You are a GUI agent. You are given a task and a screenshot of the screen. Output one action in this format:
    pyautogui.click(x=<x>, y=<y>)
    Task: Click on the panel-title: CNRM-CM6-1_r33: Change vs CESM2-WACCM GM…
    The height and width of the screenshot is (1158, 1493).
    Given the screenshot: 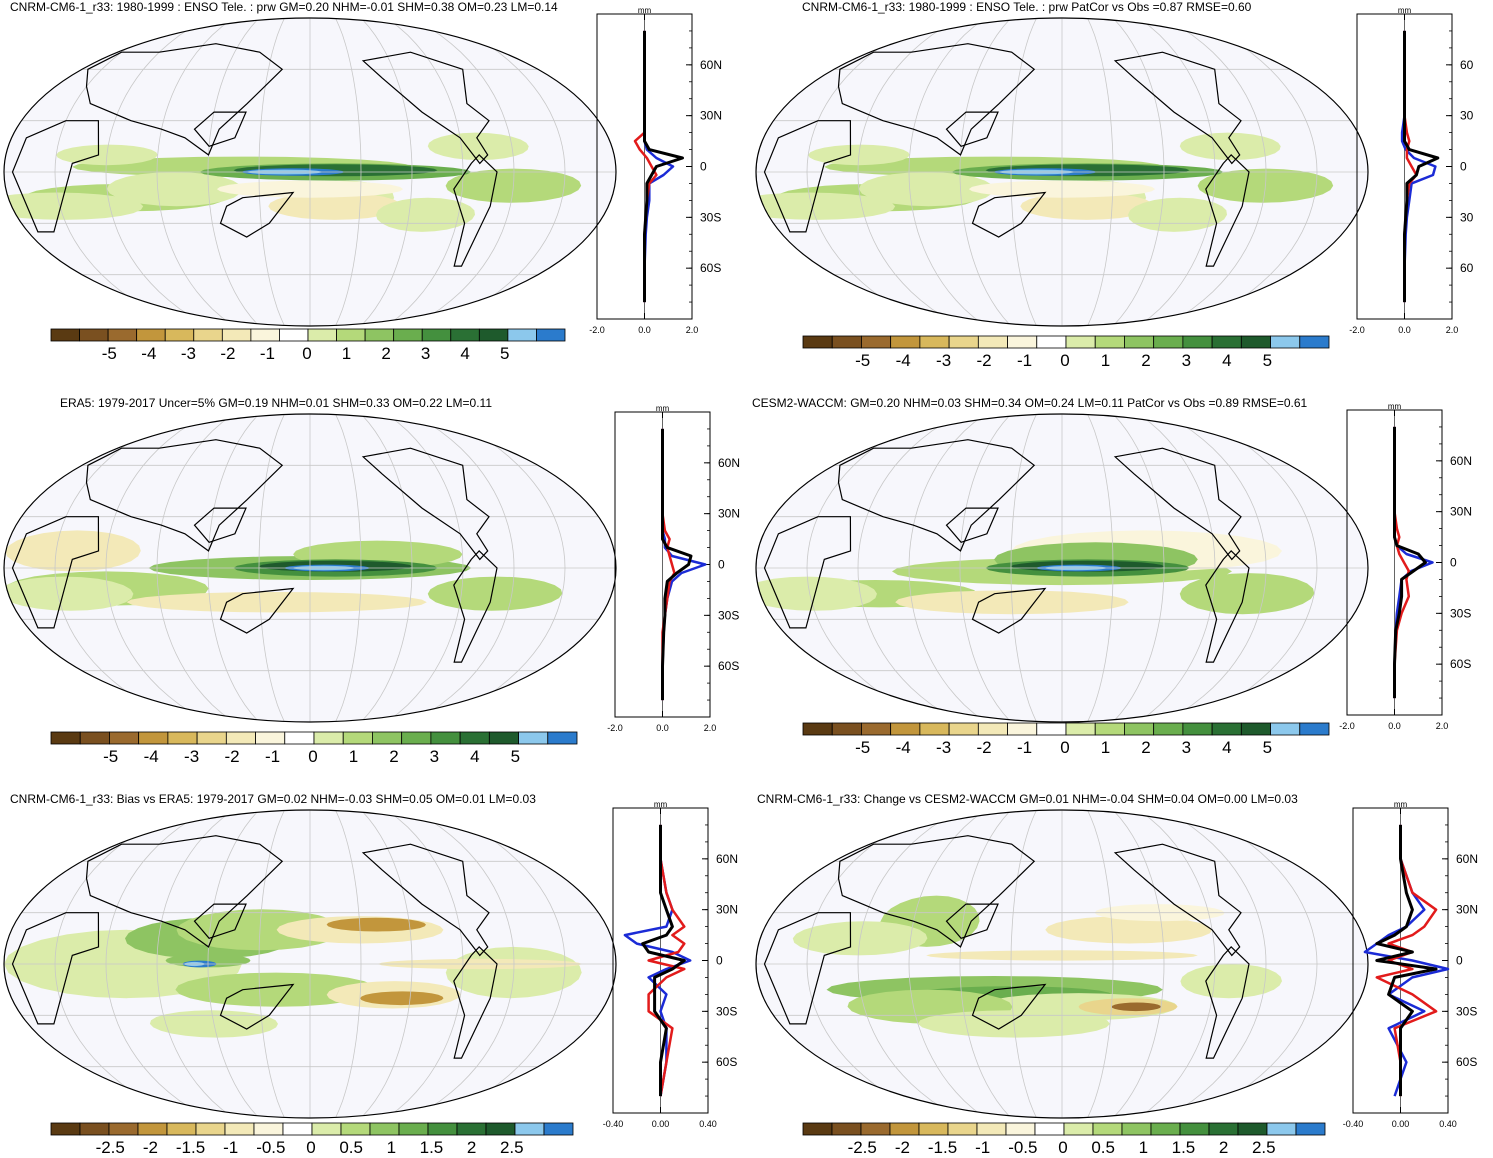 What is the action you would take?
    pyautogui.click(x=1027, y=799)
    